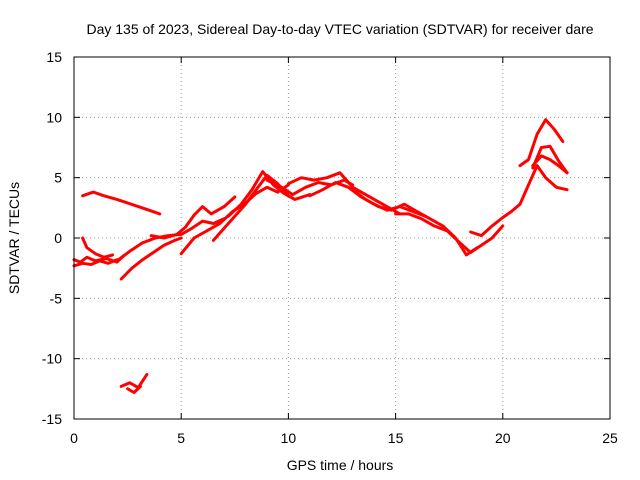 The image size is (640, 480). Describe the element at coordinates (289, 438) in the screenshot. I see `x-tick-label: 10` at that location.